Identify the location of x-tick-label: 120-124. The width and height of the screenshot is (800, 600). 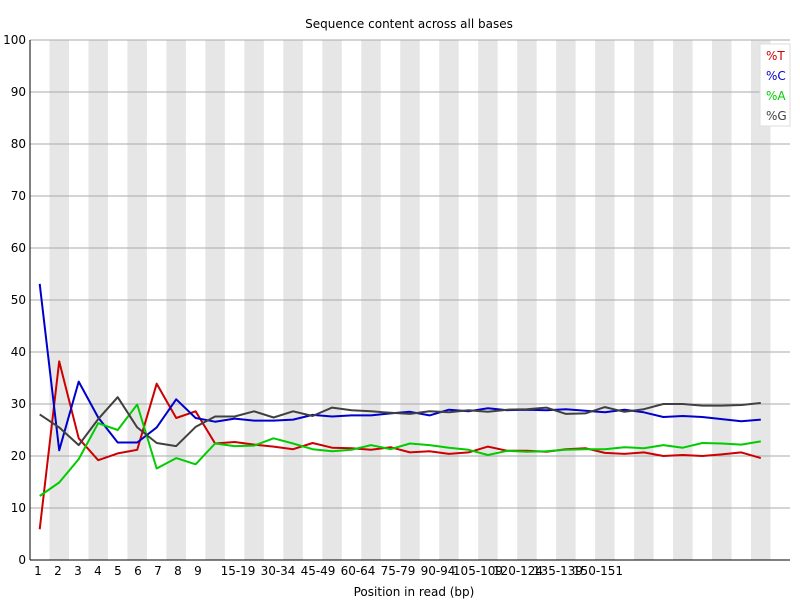
(518, 571).